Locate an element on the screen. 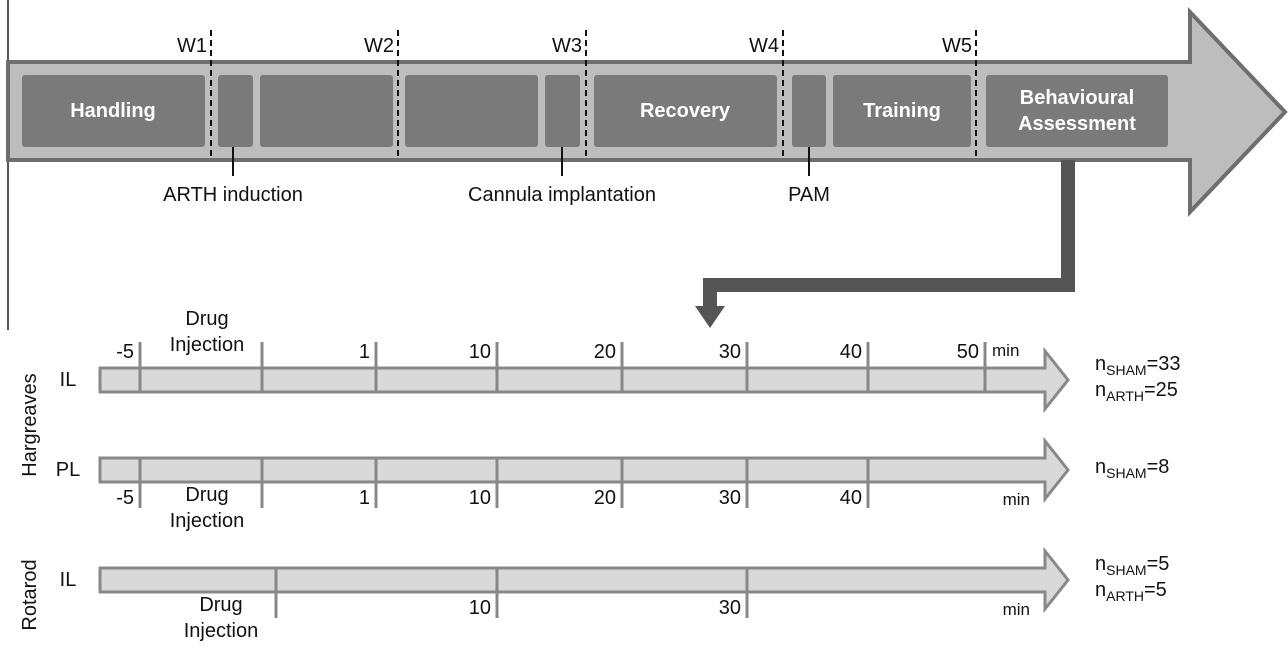  tick-label: 50 is located at coordinates (967, 352).